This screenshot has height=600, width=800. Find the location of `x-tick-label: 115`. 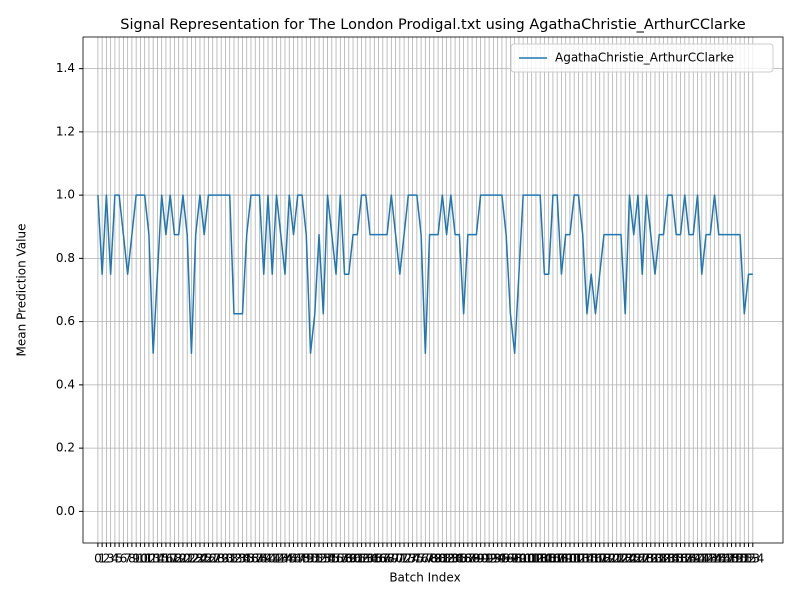

x-tick-label: 115 is located at coordinates (586, 559).